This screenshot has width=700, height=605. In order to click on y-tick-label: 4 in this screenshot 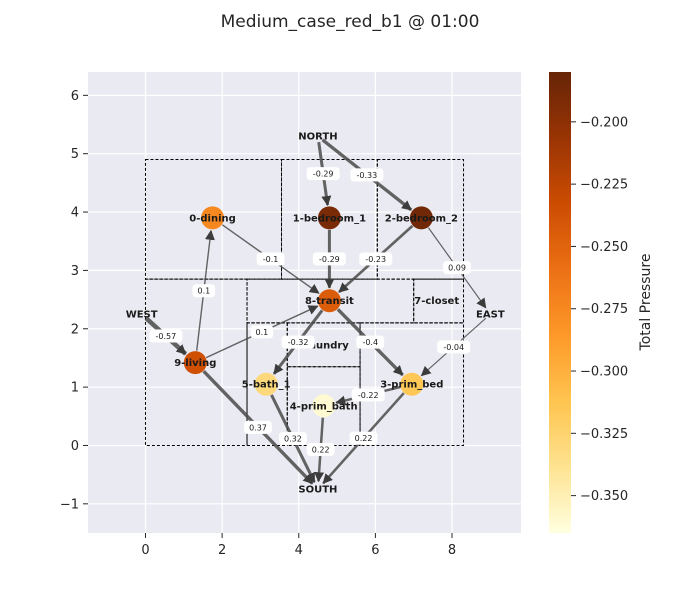, I will do `click(75, 213)`.